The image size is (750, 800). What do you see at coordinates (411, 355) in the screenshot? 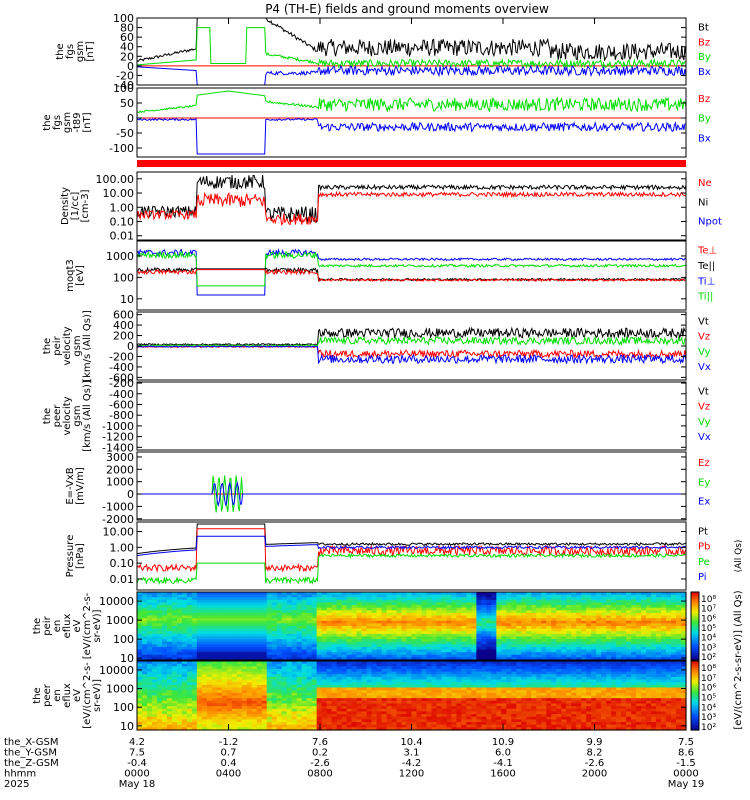
I see `series-peir-vx` at bounding box center [411, 355].